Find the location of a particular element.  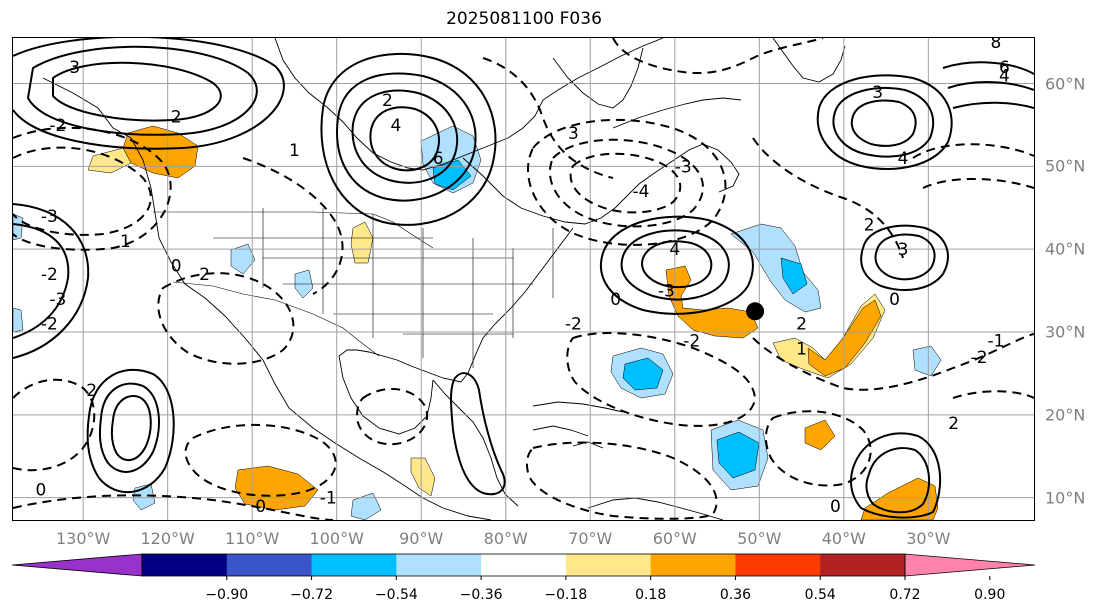

storm-center-marker is located at coordinates (755, 311).